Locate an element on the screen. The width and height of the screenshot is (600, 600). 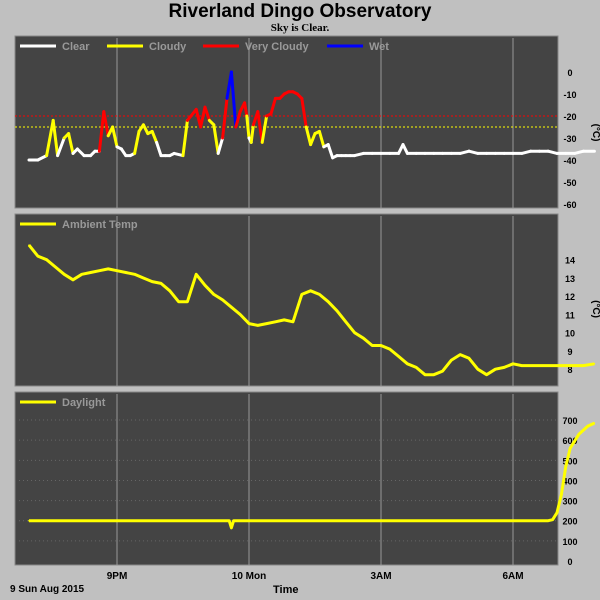
ytick-label-sky-temperature-2: -20 is located at coordinates (569, 117).